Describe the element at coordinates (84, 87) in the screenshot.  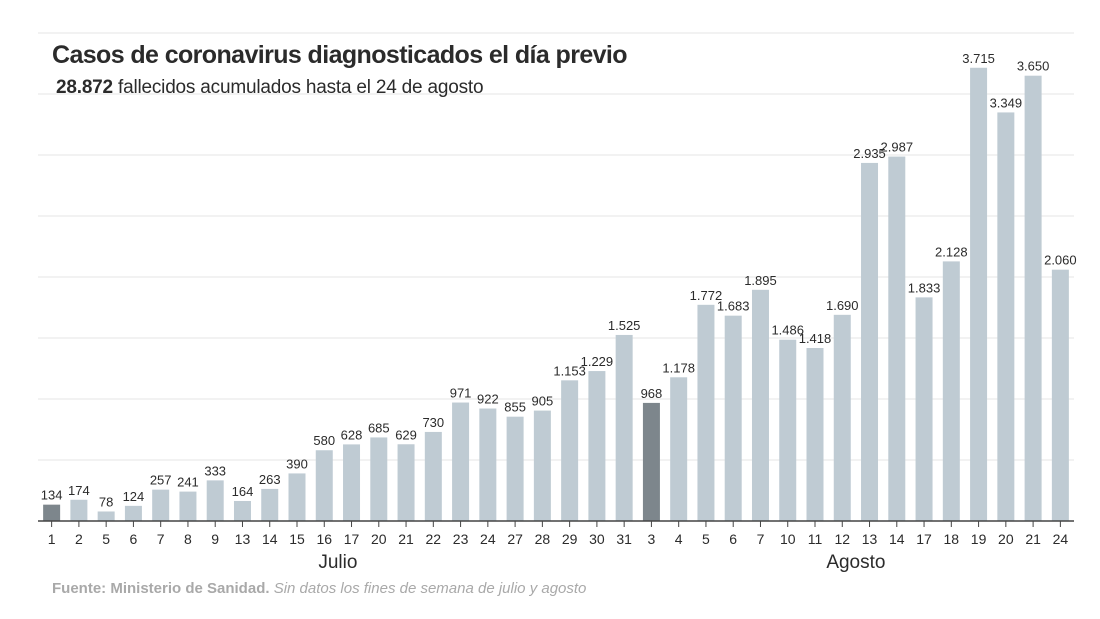
I see `deaths-total: 28.872` at that location.